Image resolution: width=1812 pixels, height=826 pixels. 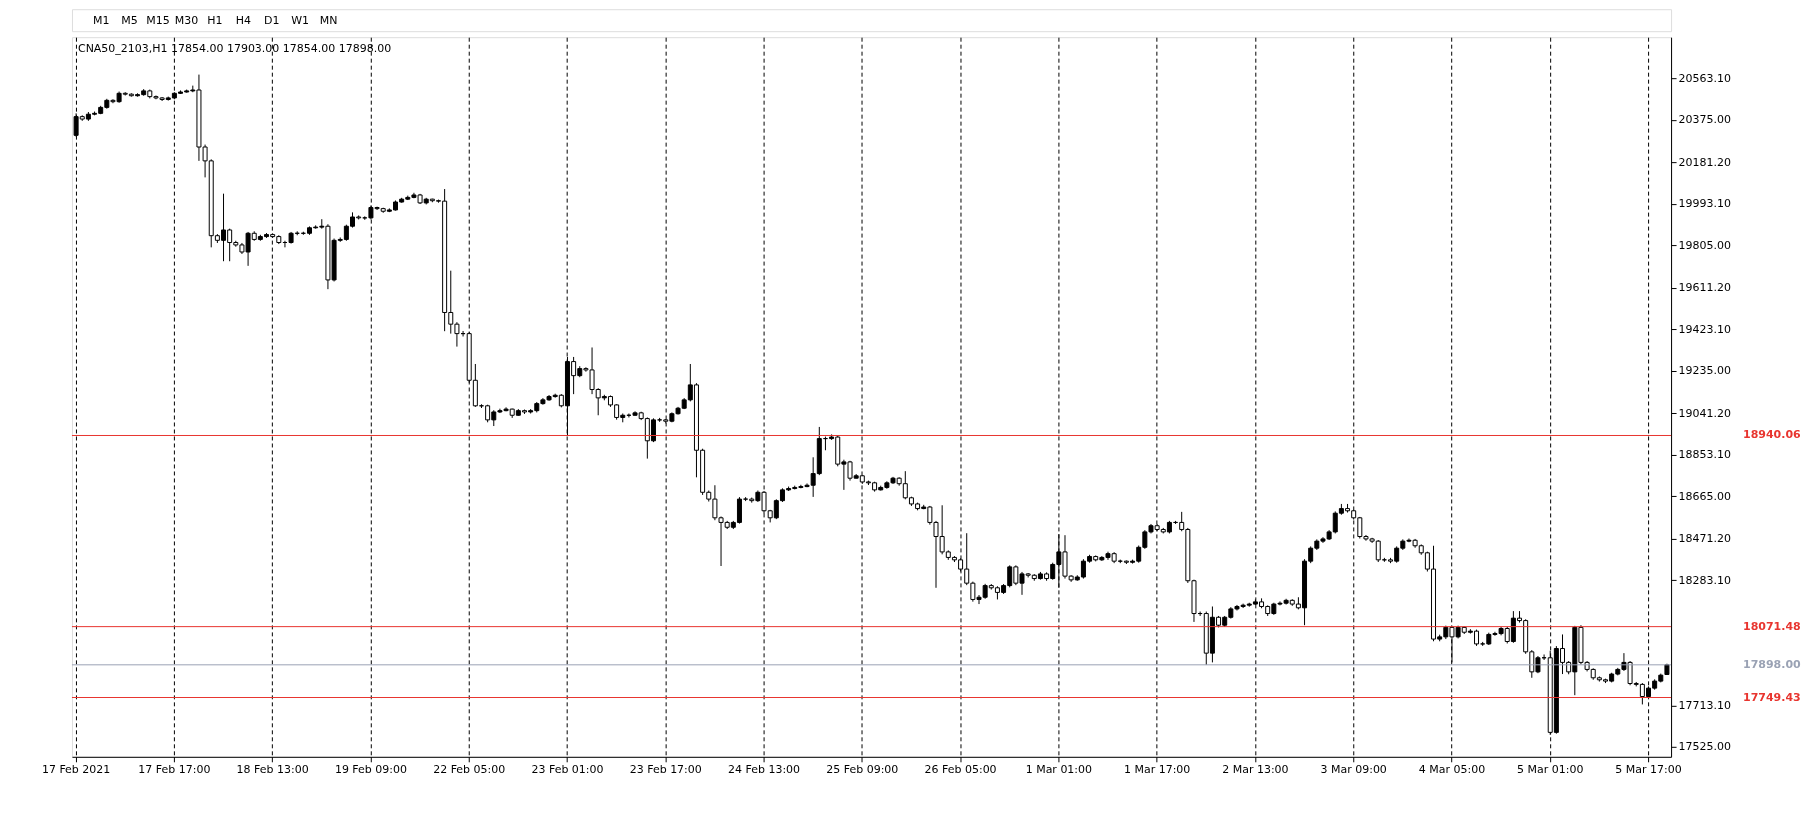 I want to click on x-tick-label: 22 Feb 05:00, so click(x=469, y=770).